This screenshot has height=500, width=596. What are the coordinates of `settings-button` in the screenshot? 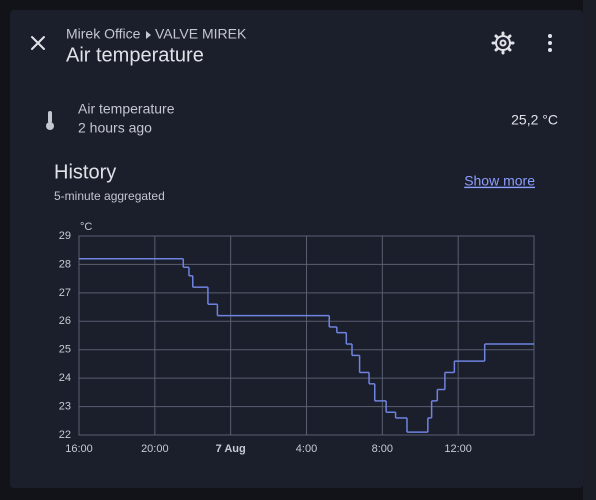 It's located at (503, 43).